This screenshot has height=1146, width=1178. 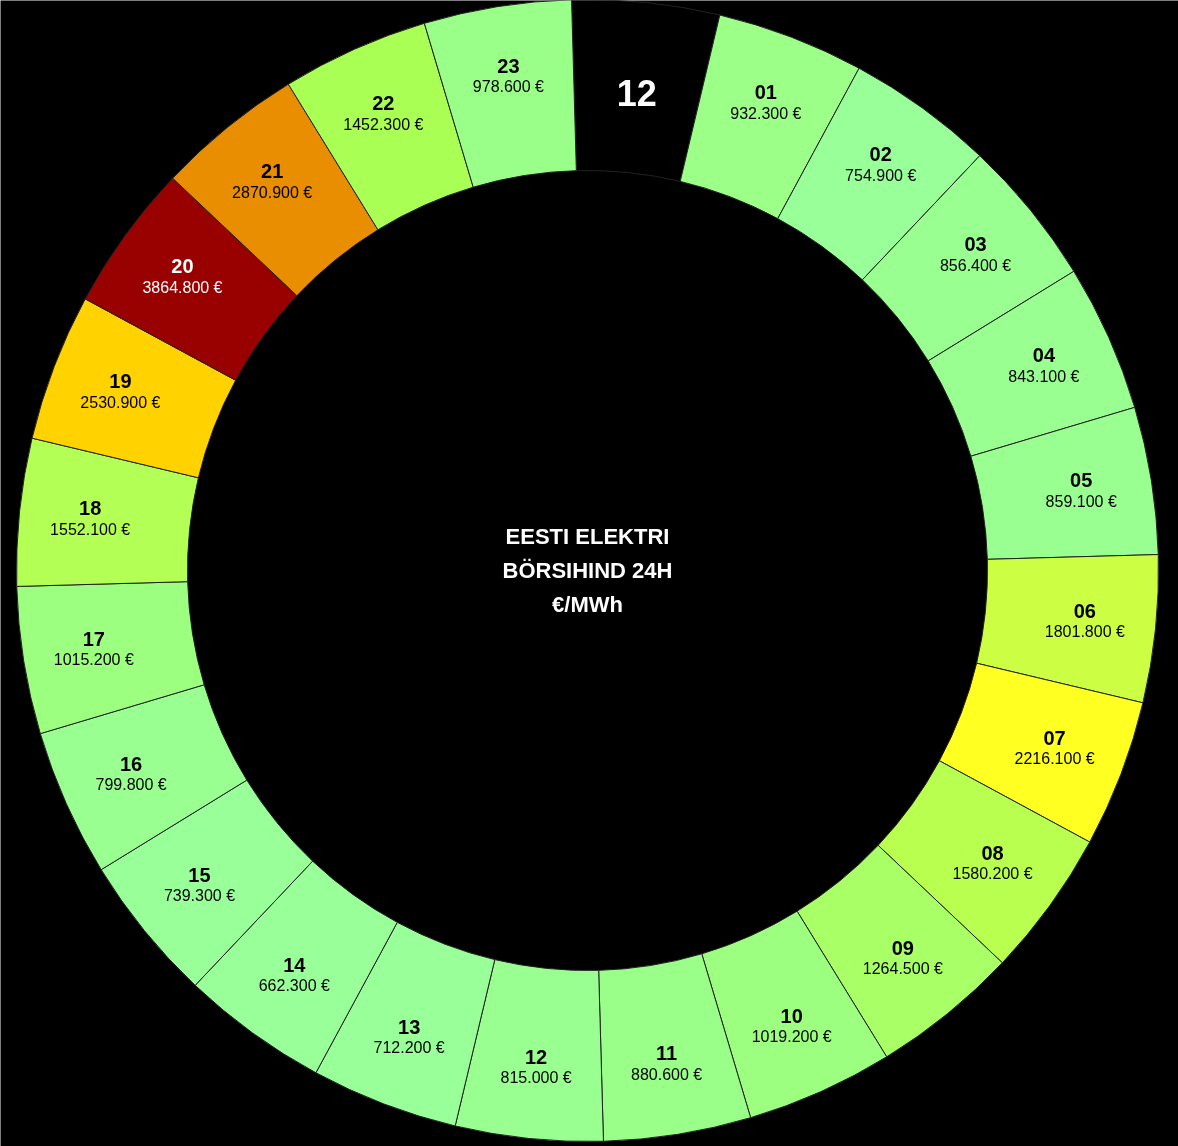 What do you see at coordinates (587, 570) in the screenshot?
I see `text: EESTI ELEKTRI BÖRSIHIND 24H €/MWh` at bounding box center [587, 570].